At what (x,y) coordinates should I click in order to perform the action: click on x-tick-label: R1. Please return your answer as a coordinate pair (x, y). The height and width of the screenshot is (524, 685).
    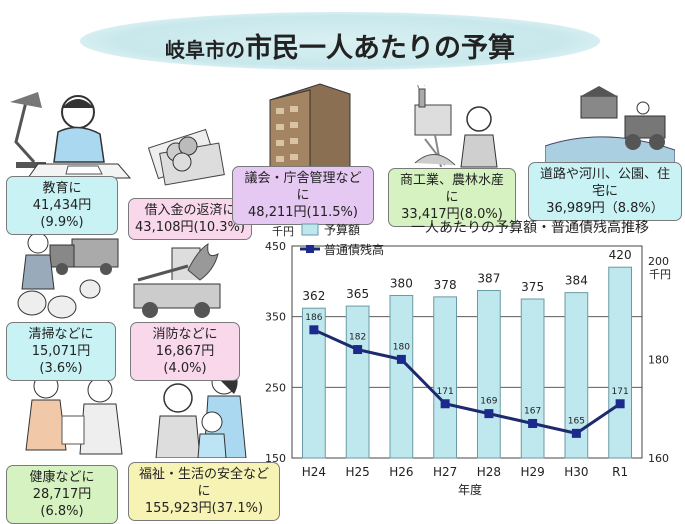
    Looking at the image, I should click on (620, 472).